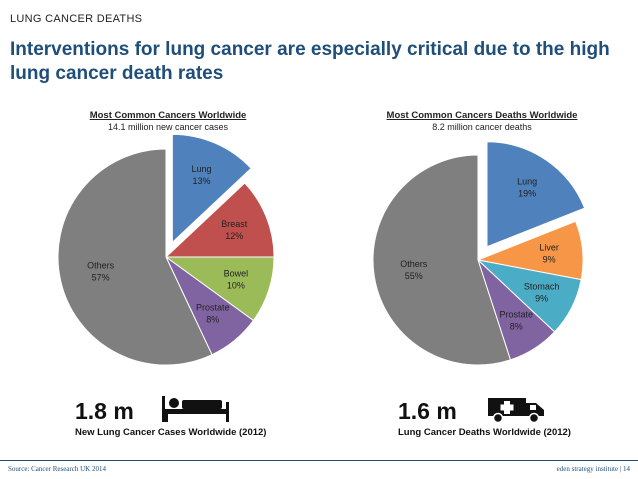 This screenshot has width=638, height=479. I want to click on chart-2-pct-others: 55%, so click(414, 276).